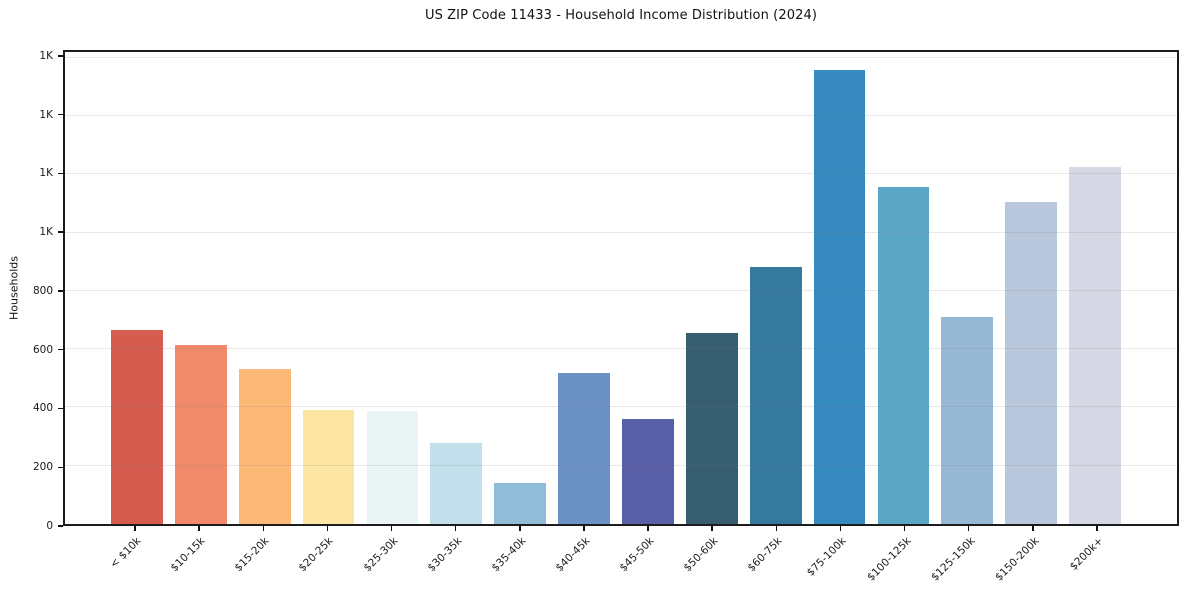  What do you see at coordinates (520, 503) in the screenshot?
I see `bar-$35-40k` at bounding box center [520, 503].